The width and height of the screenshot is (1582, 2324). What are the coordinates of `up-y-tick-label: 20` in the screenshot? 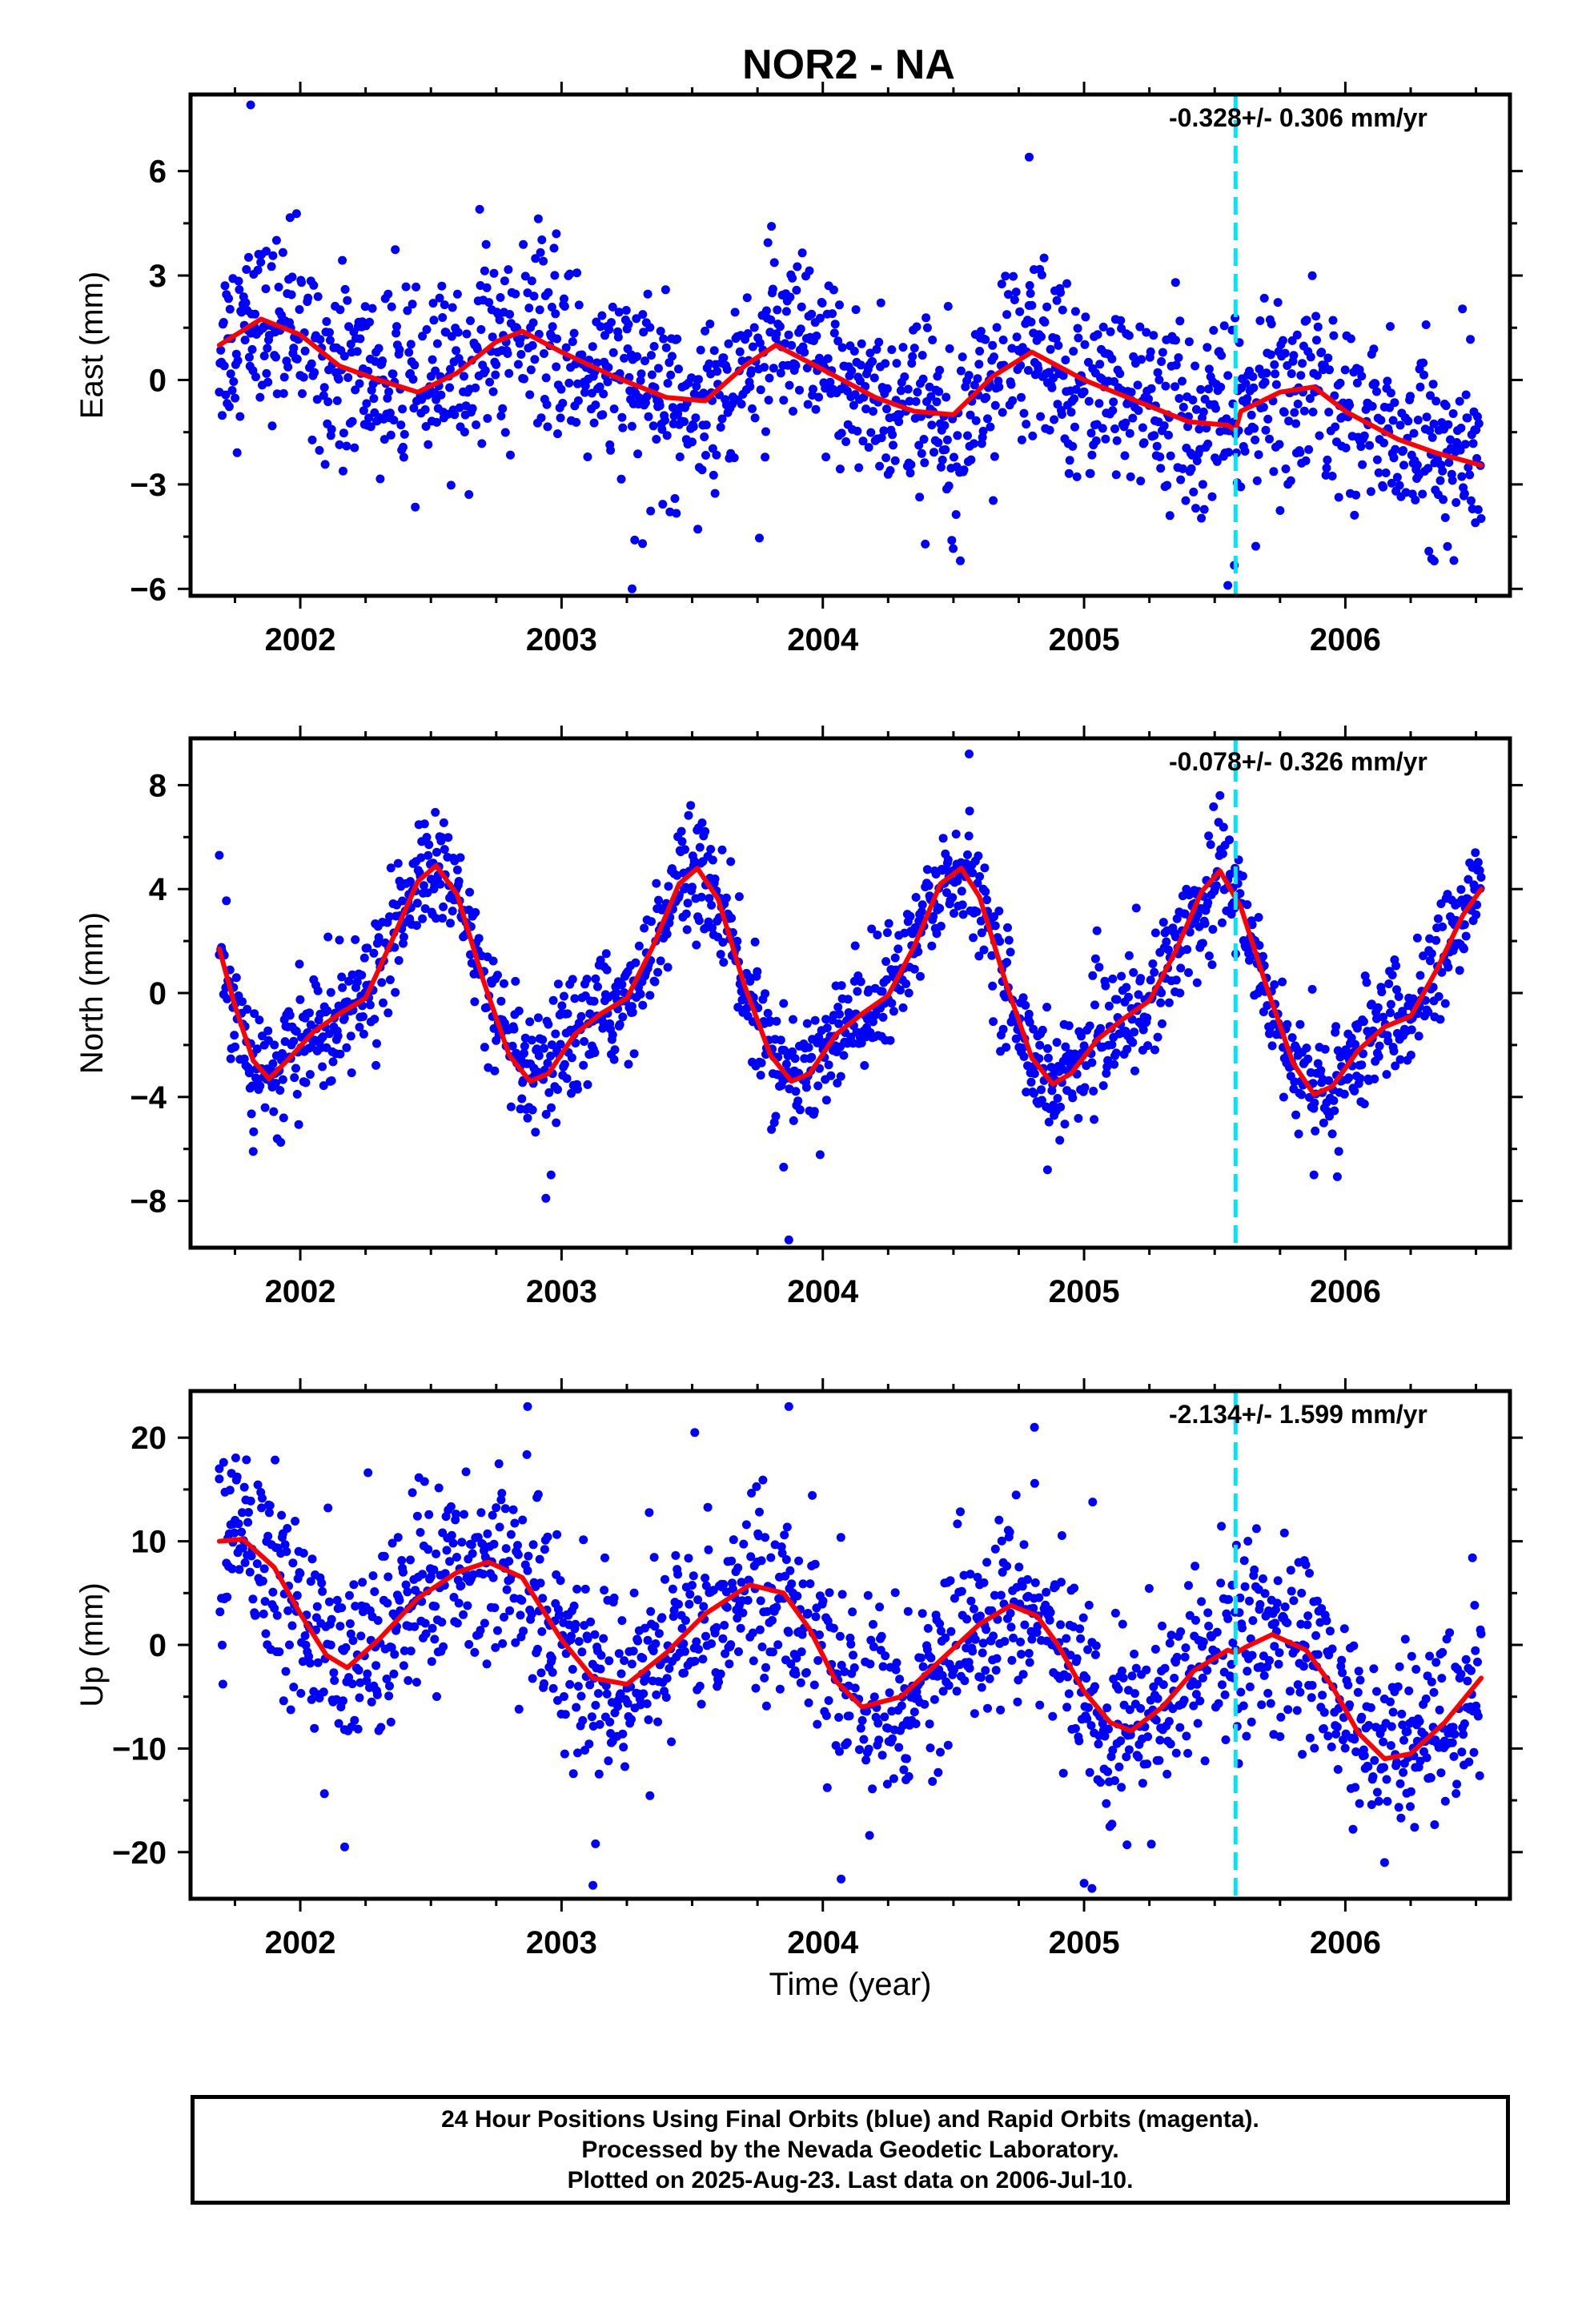 It's located at (149, 1438).